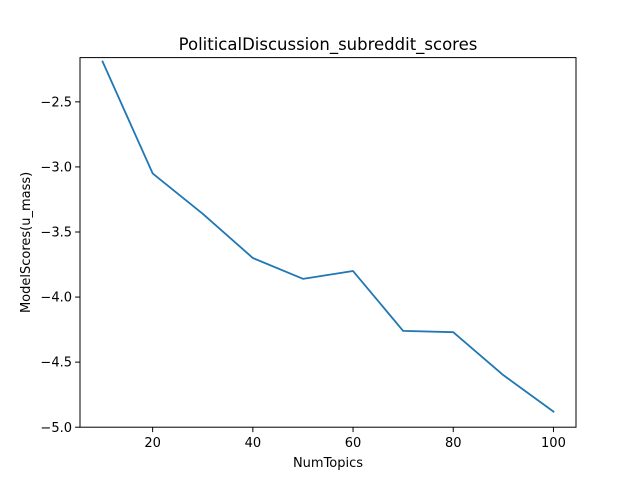 The image size is (640, 480). I want to click on x-tick-label: 100, so click(553, 443).